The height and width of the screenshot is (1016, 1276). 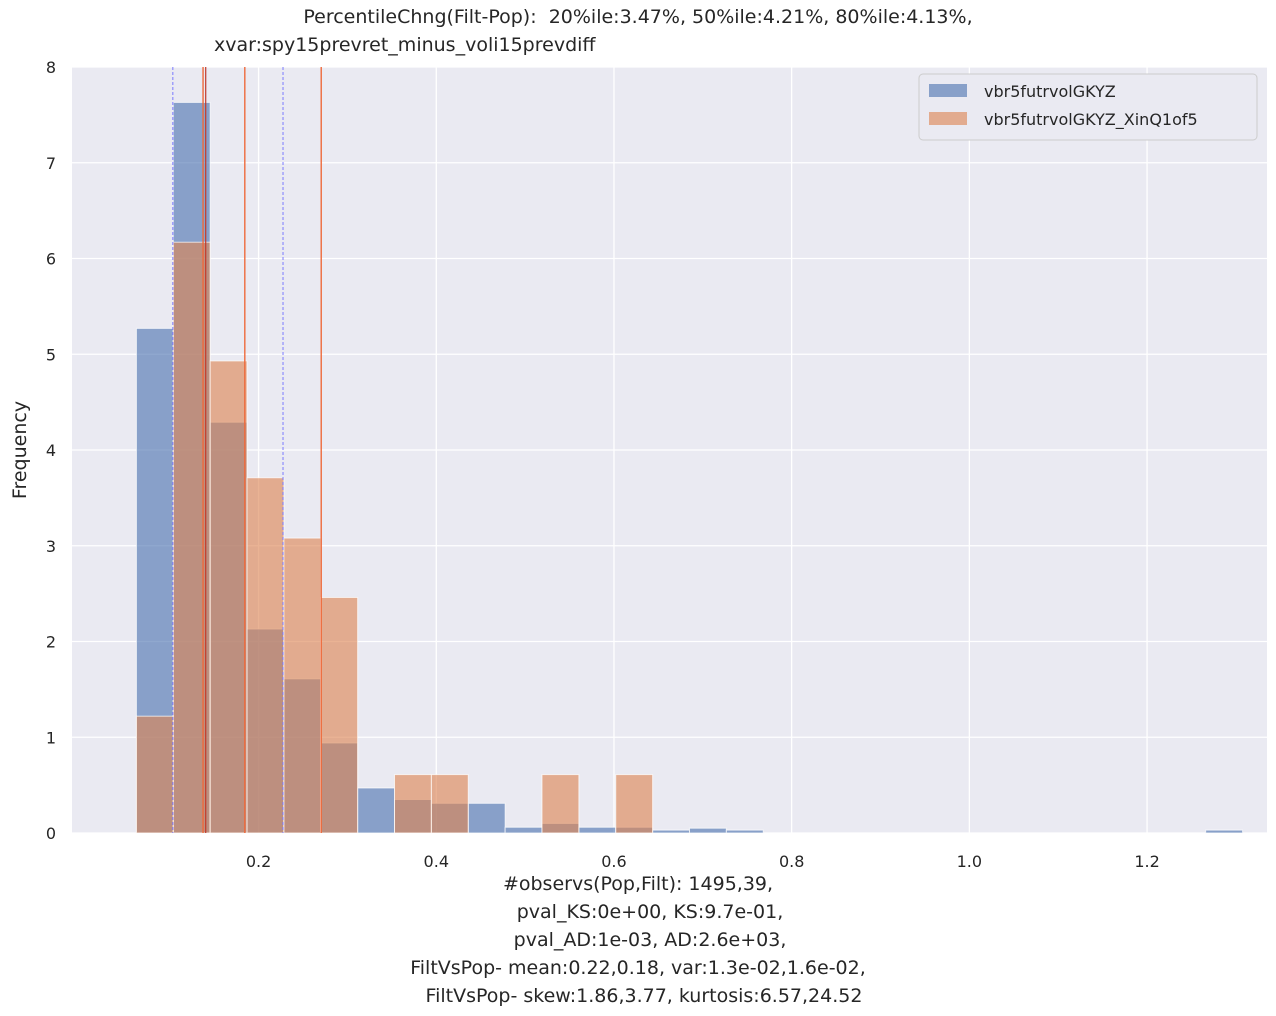 What do you see at coordinates (613, 861) in the screenshot?
I see `x-tick-label: 0.6` at bounding box center [613, 861].